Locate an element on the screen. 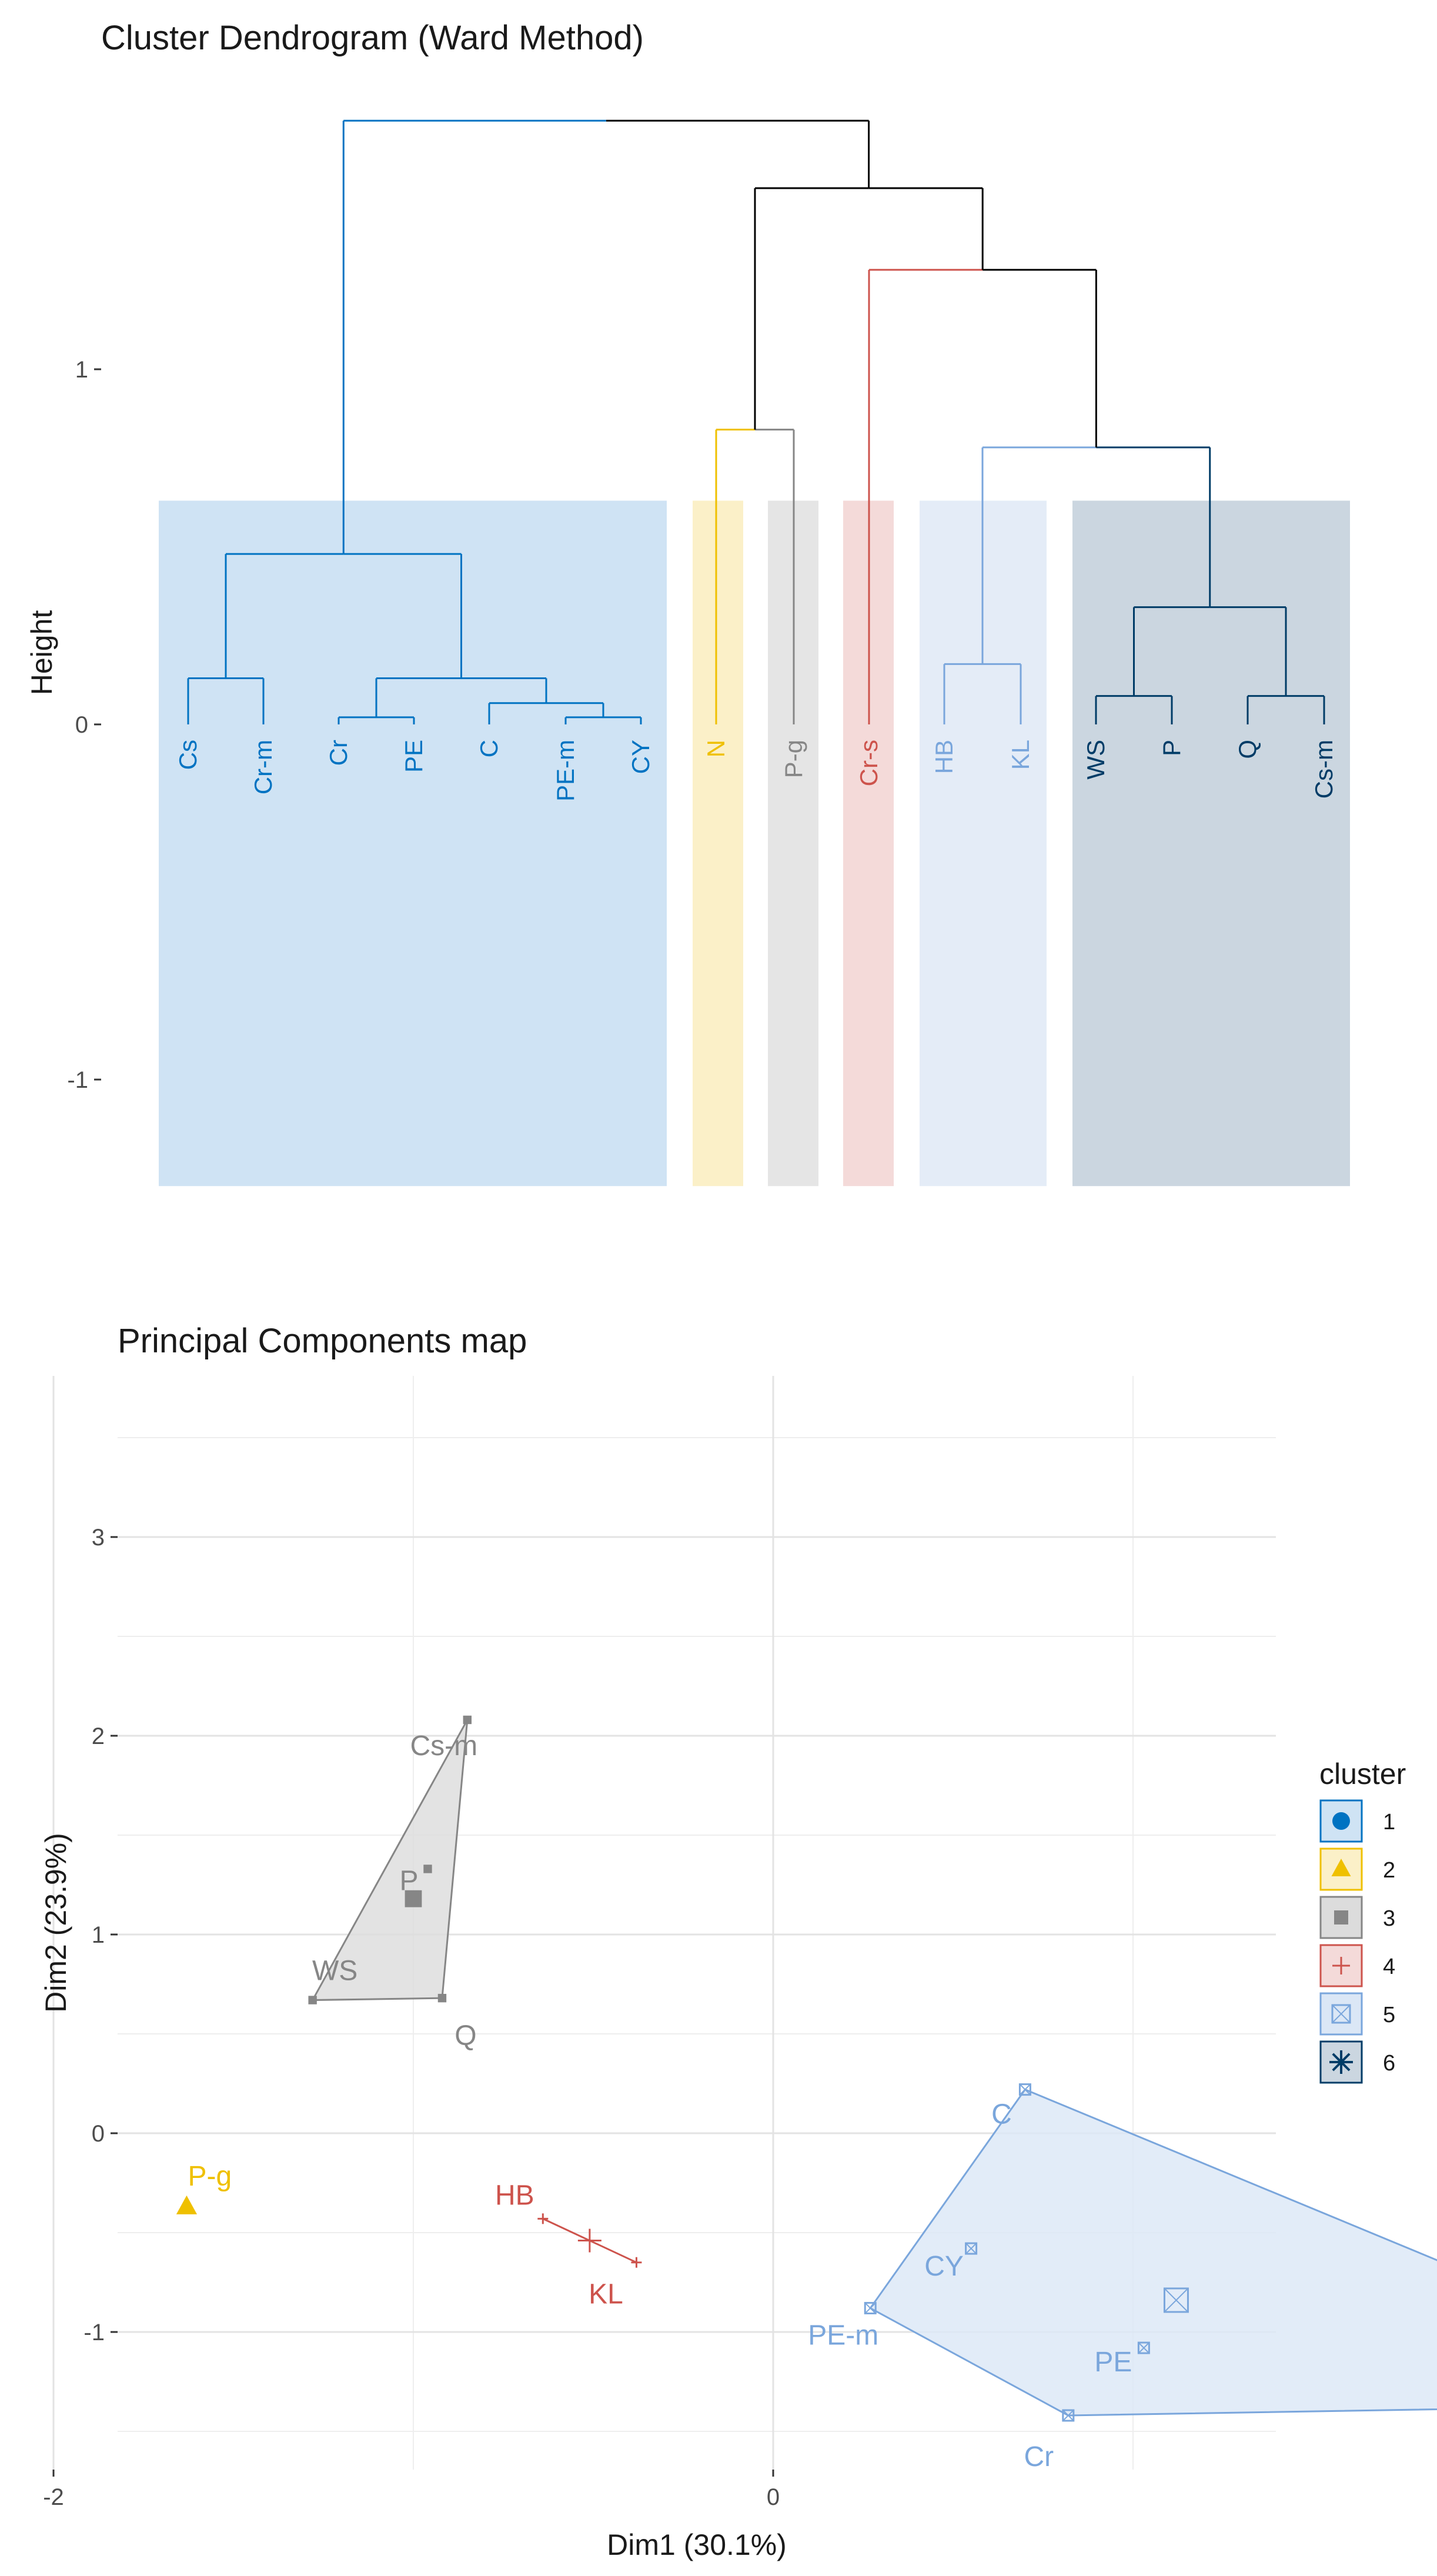 Image resolution: width=1437 pixels, height=2576 pixels. point-hb is located at coordinates (543, 2218).